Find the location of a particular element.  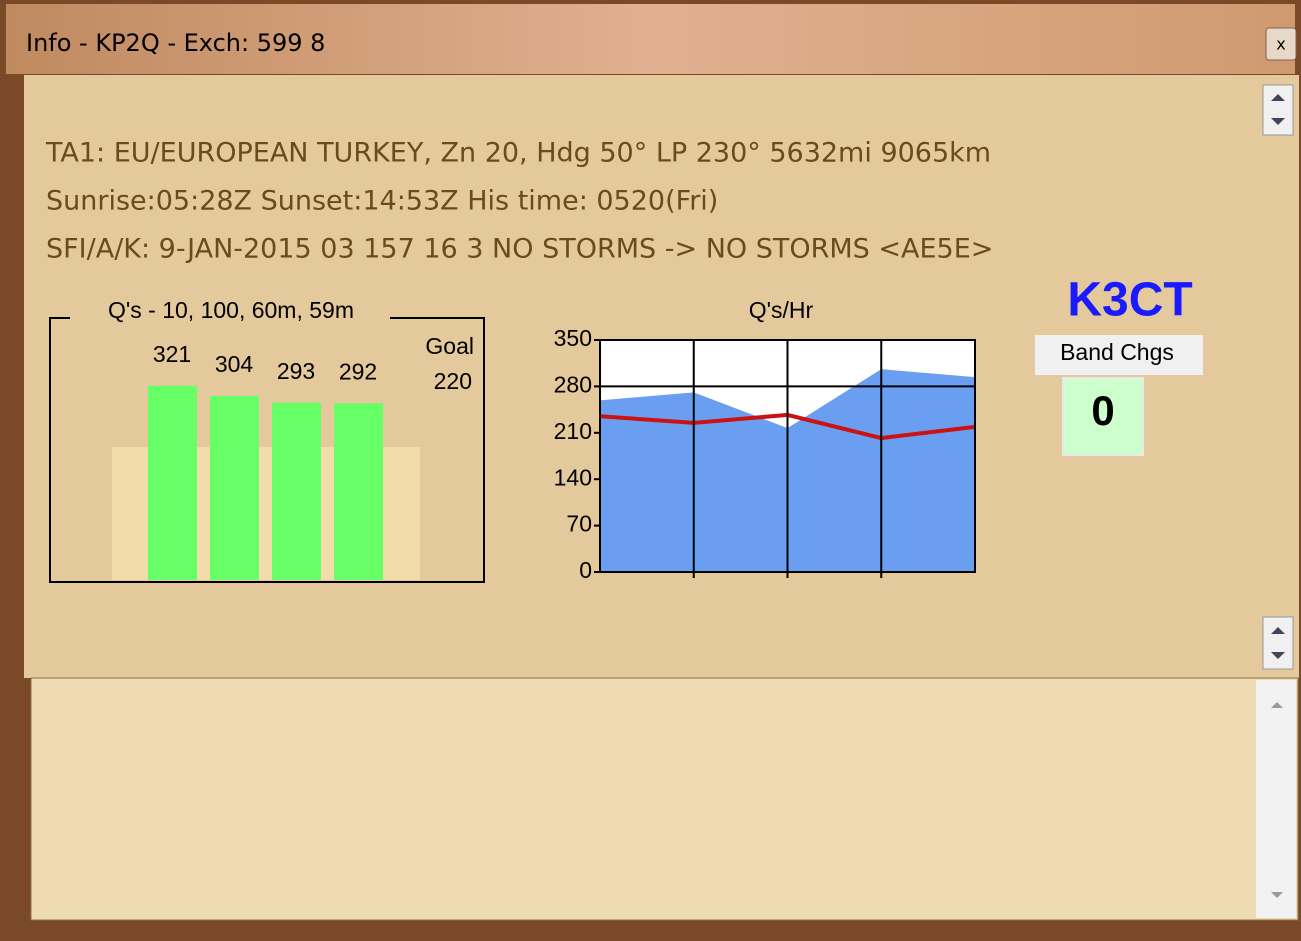

bar-value-label: 304 is located at coordinates (234, 364).